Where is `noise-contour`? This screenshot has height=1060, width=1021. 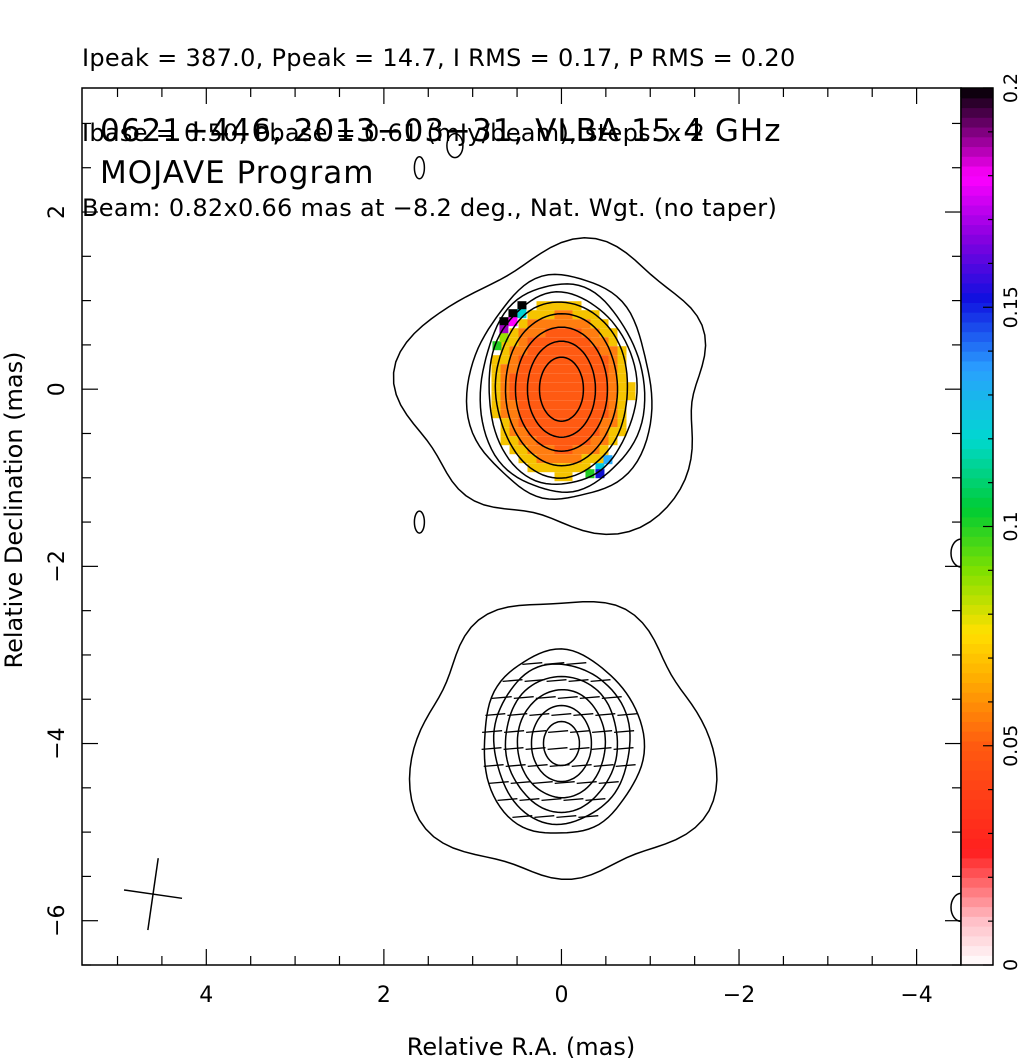
noise-contour is located at coordinates (419, 522).